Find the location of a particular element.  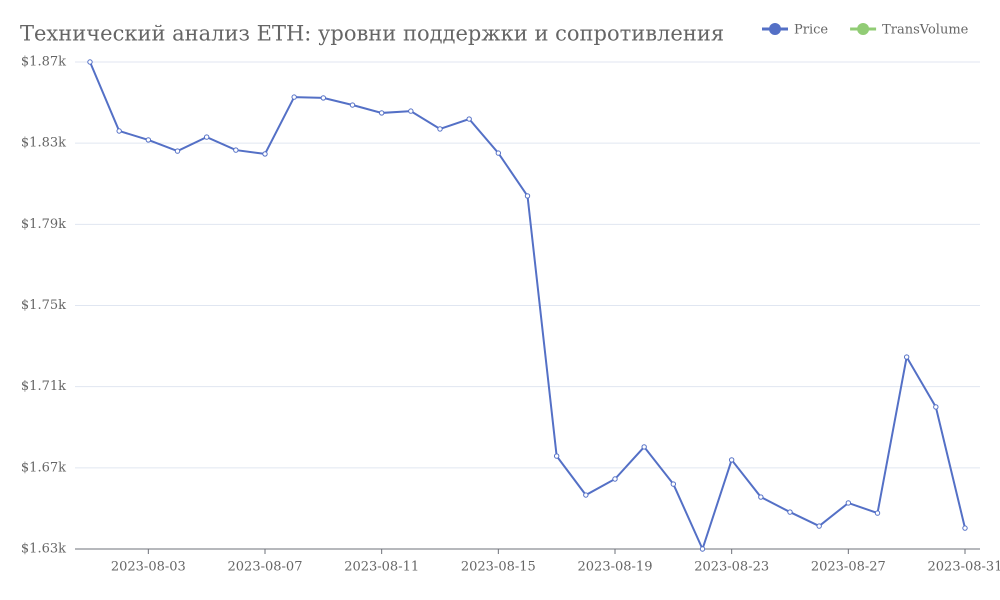

x-tick-label: 2023-08-15 is located at coordinates (498, 567).